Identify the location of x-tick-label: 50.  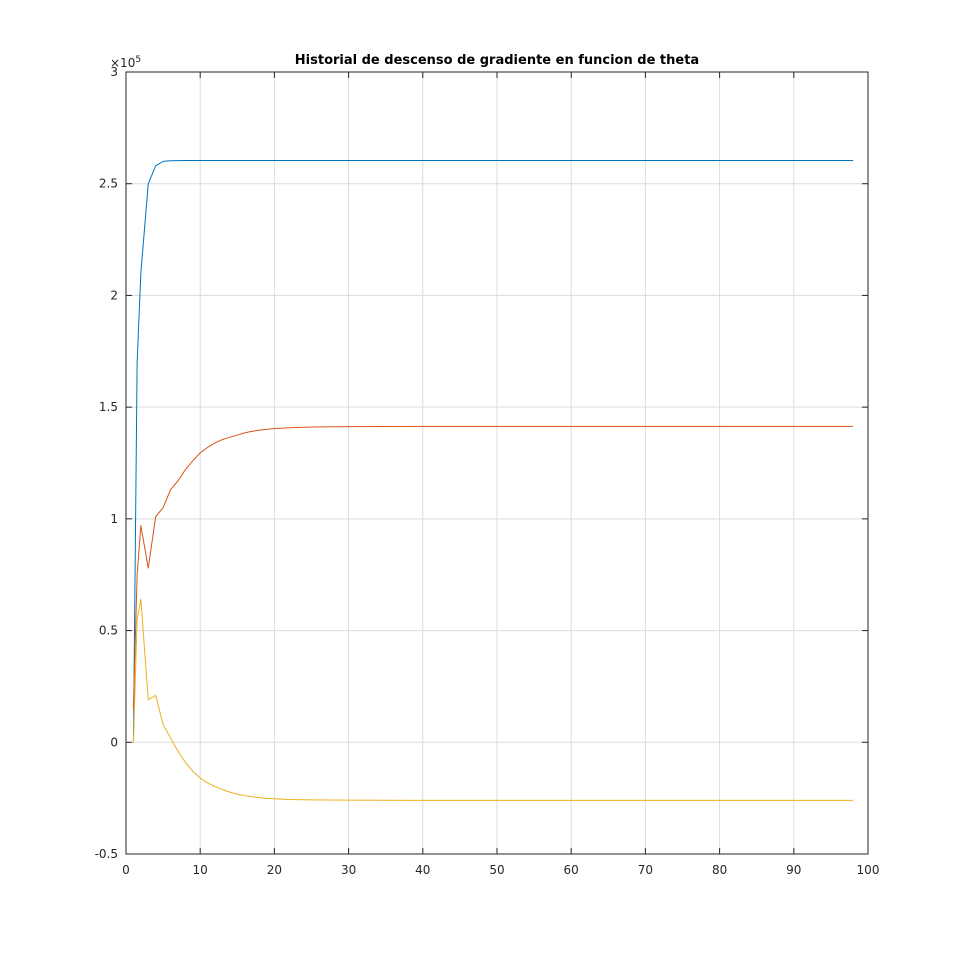
(496, 870).